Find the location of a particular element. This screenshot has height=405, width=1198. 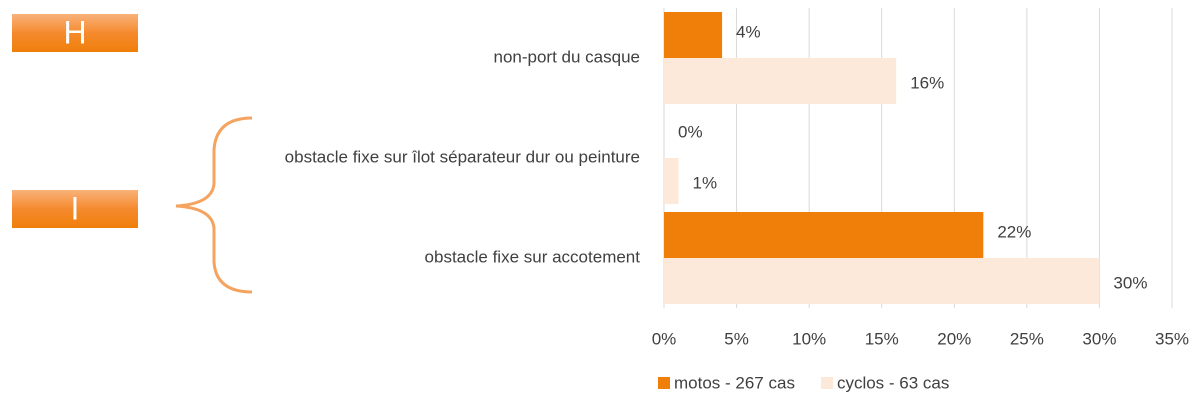

data-label: 16% is located at coordinates (927, 82).